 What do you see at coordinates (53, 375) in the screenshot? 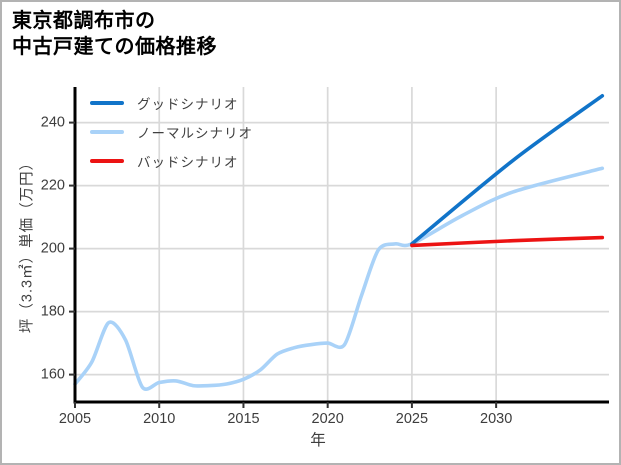
I see `y-tick-label-160: 160` at bounding box center [53, 375].